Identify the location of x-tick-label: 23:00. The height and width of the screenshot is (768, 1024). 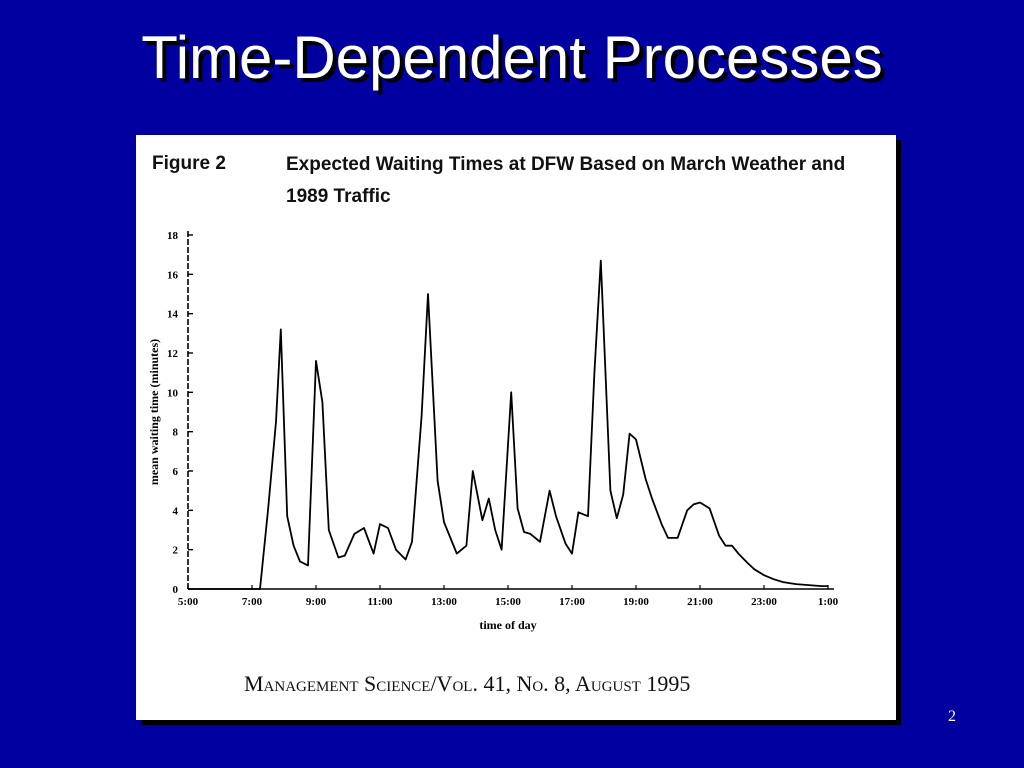
(764, 602).